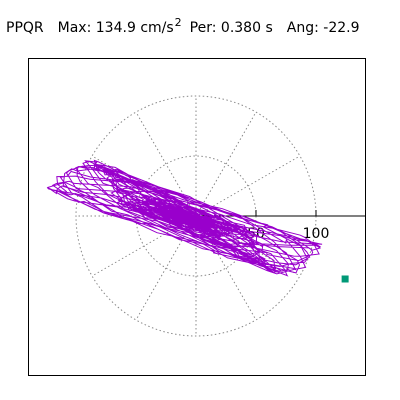 The image size is (400, 400). Describe the element at coordinates (316, 234) in the screenshot. I see `tick-label: 100` at that location.